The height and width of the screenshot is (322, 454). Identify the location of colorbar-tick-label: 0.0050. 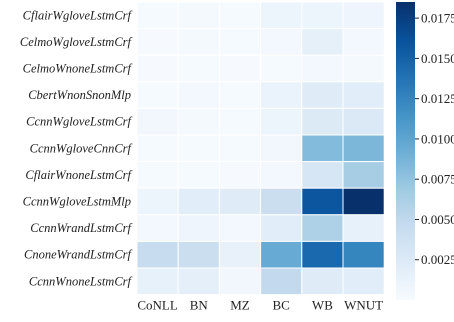
(437, 219).